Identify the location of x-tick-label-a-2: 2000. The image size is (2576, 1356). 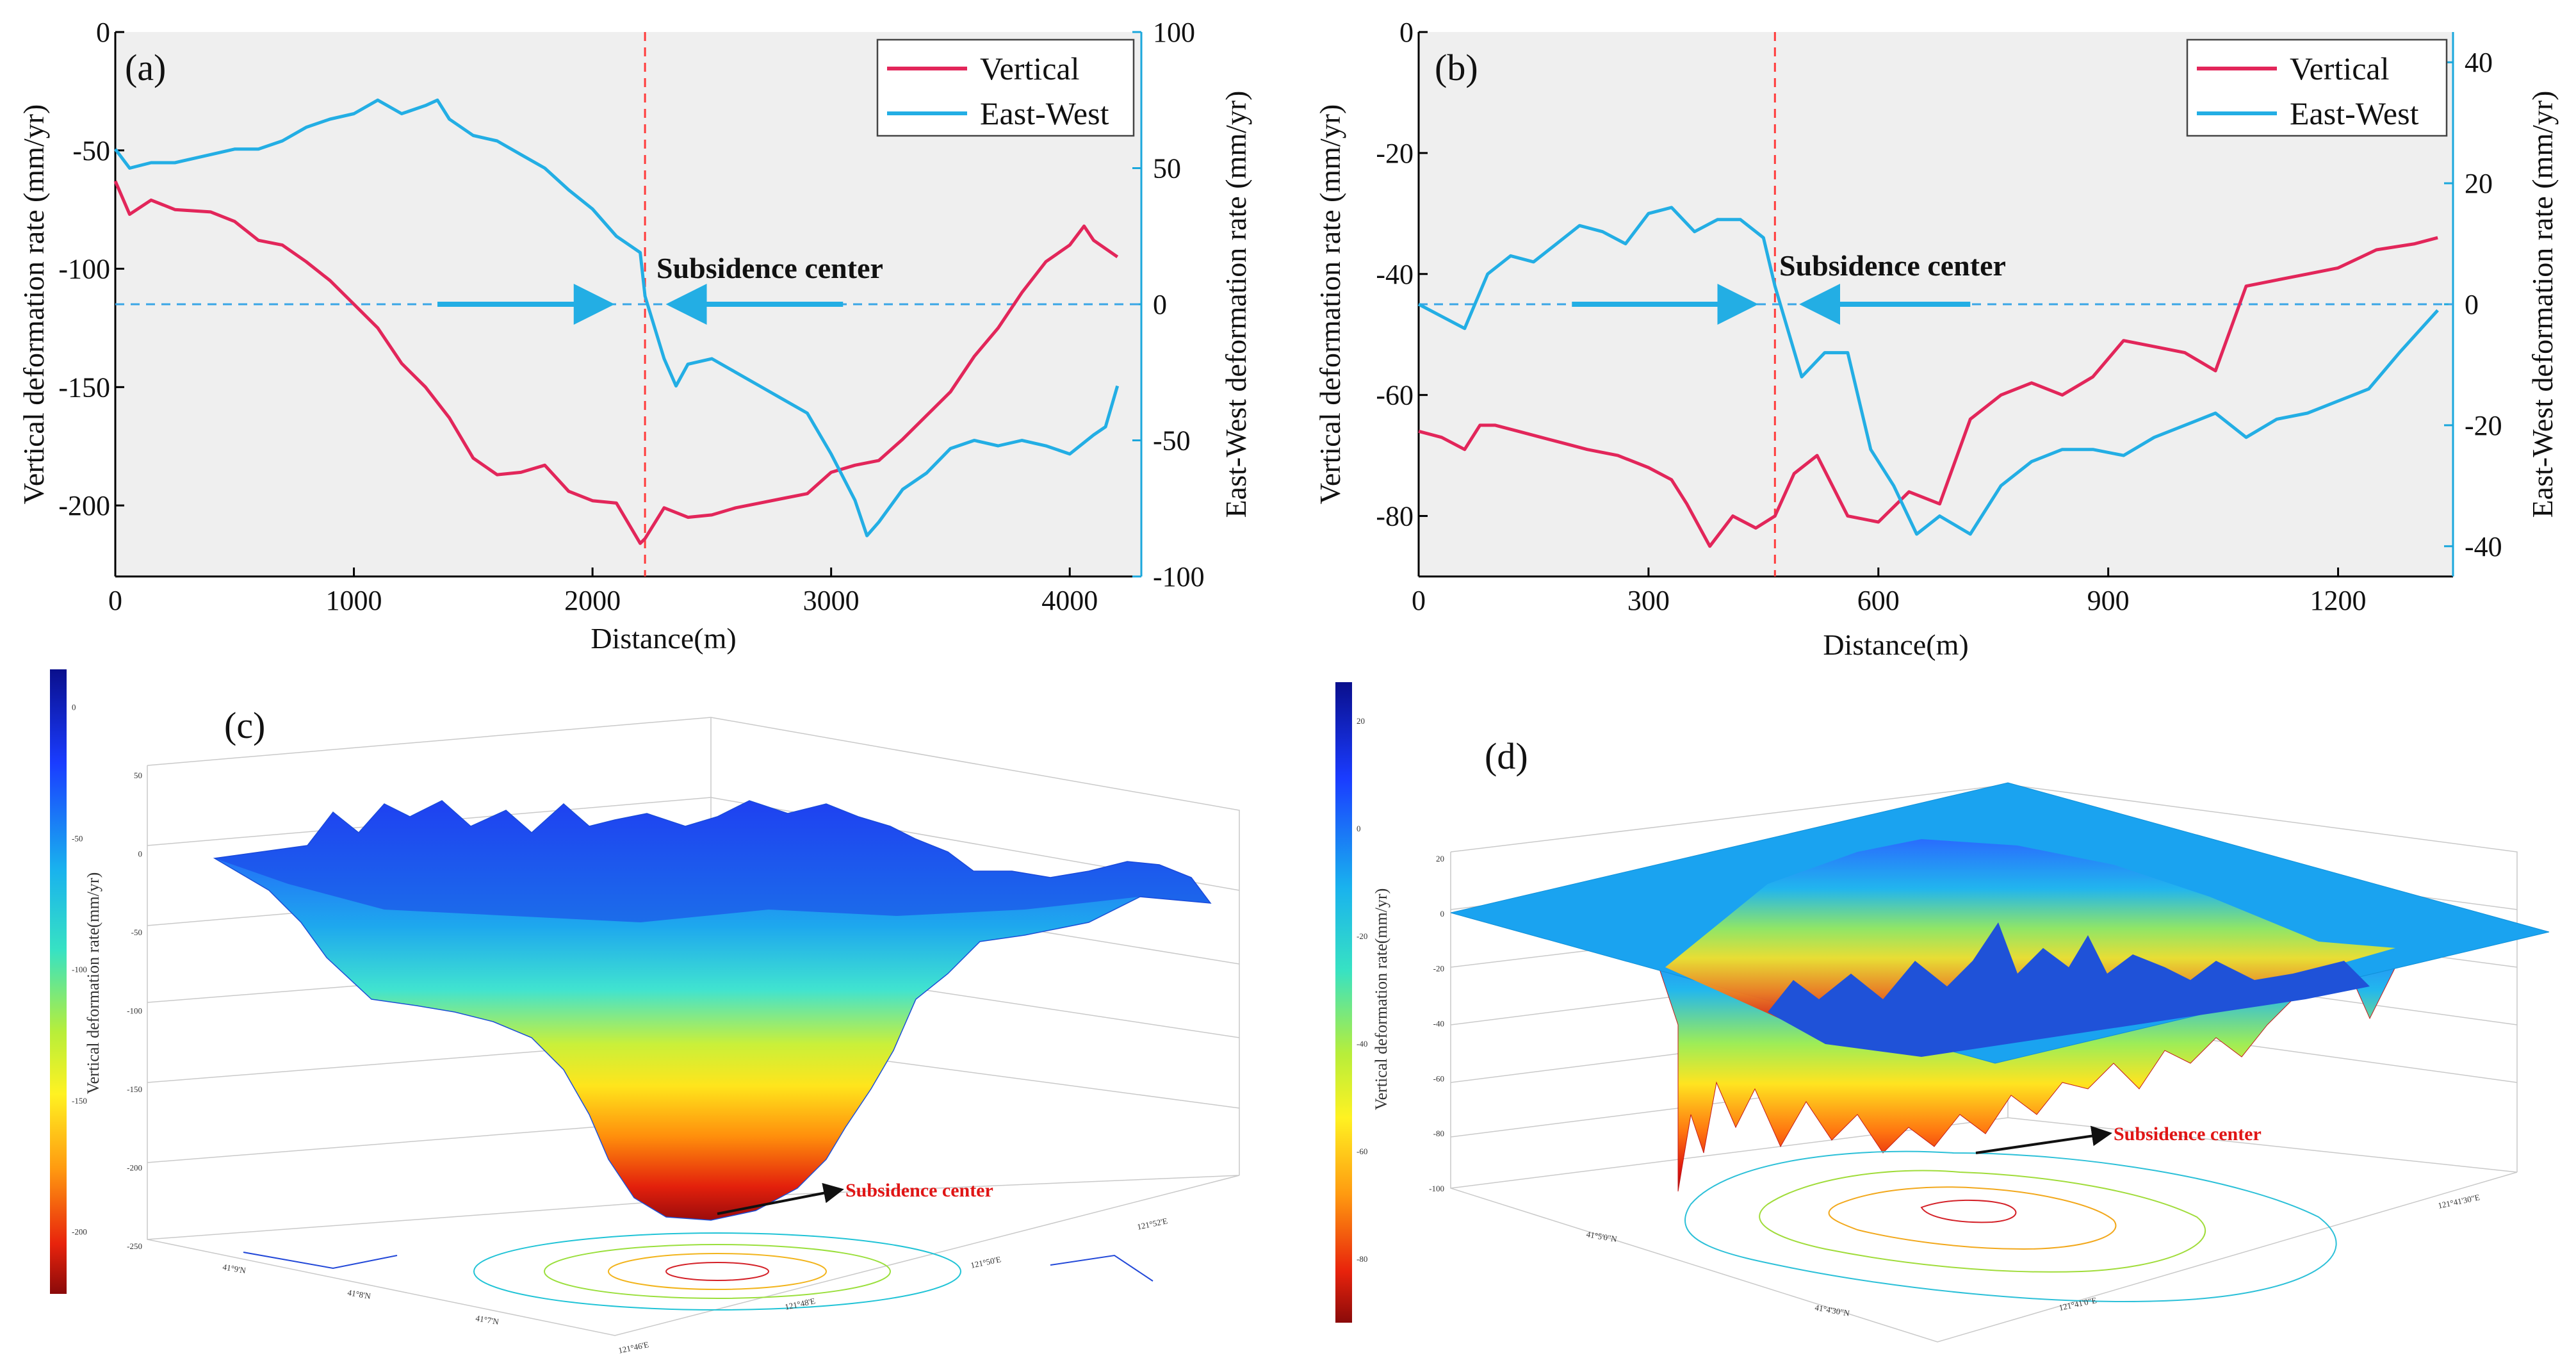
(592, 600).